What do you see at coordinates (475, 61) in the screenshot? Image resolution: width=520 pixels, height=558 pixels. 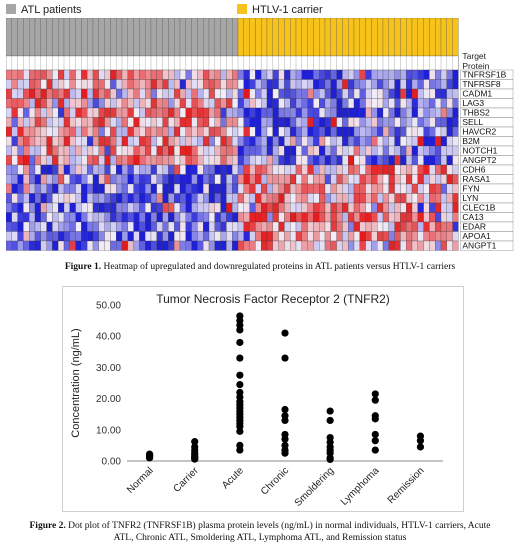 I see `target-protein-header: Target Protein` at bounding box center [475, 61].